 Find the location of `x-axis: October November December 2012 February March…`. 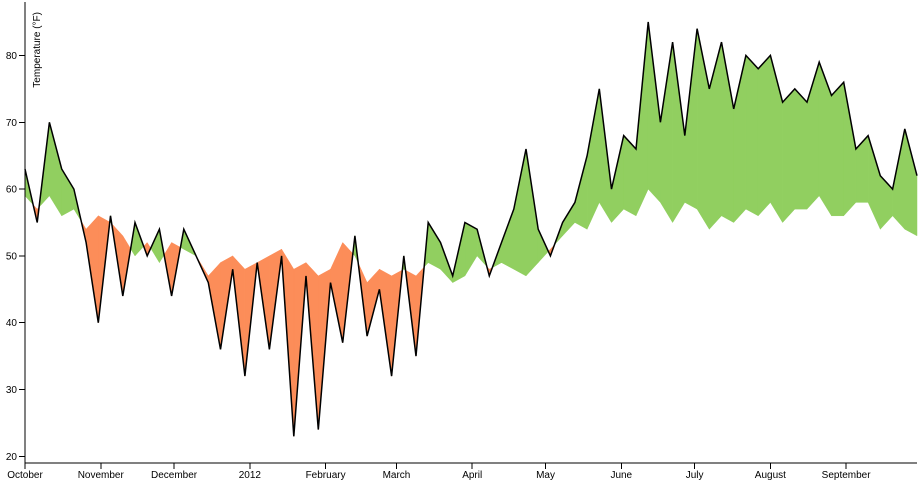

x-axis: October November December 2012 February March… is located at coordinates (462, 471).